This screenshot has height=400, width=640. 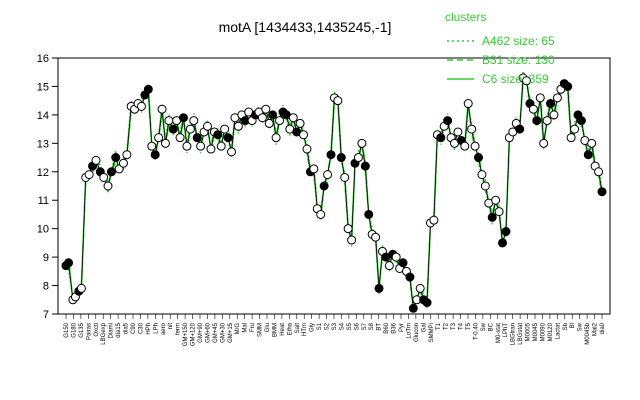 What do you see at coordinates (74, 329) in the screenshot?
I see `x-tick-label: G180` at bounding box center [74, 329].